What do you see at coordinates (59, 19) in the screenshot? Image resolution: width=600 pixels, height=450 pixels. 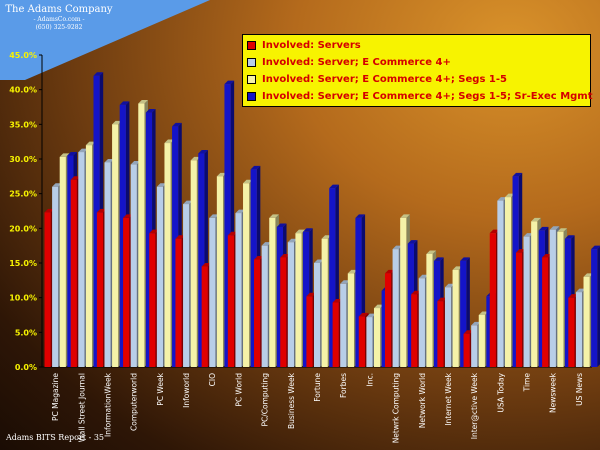 I see `company-website: - AdamsCo.com -` at bounding box center [59, 19].